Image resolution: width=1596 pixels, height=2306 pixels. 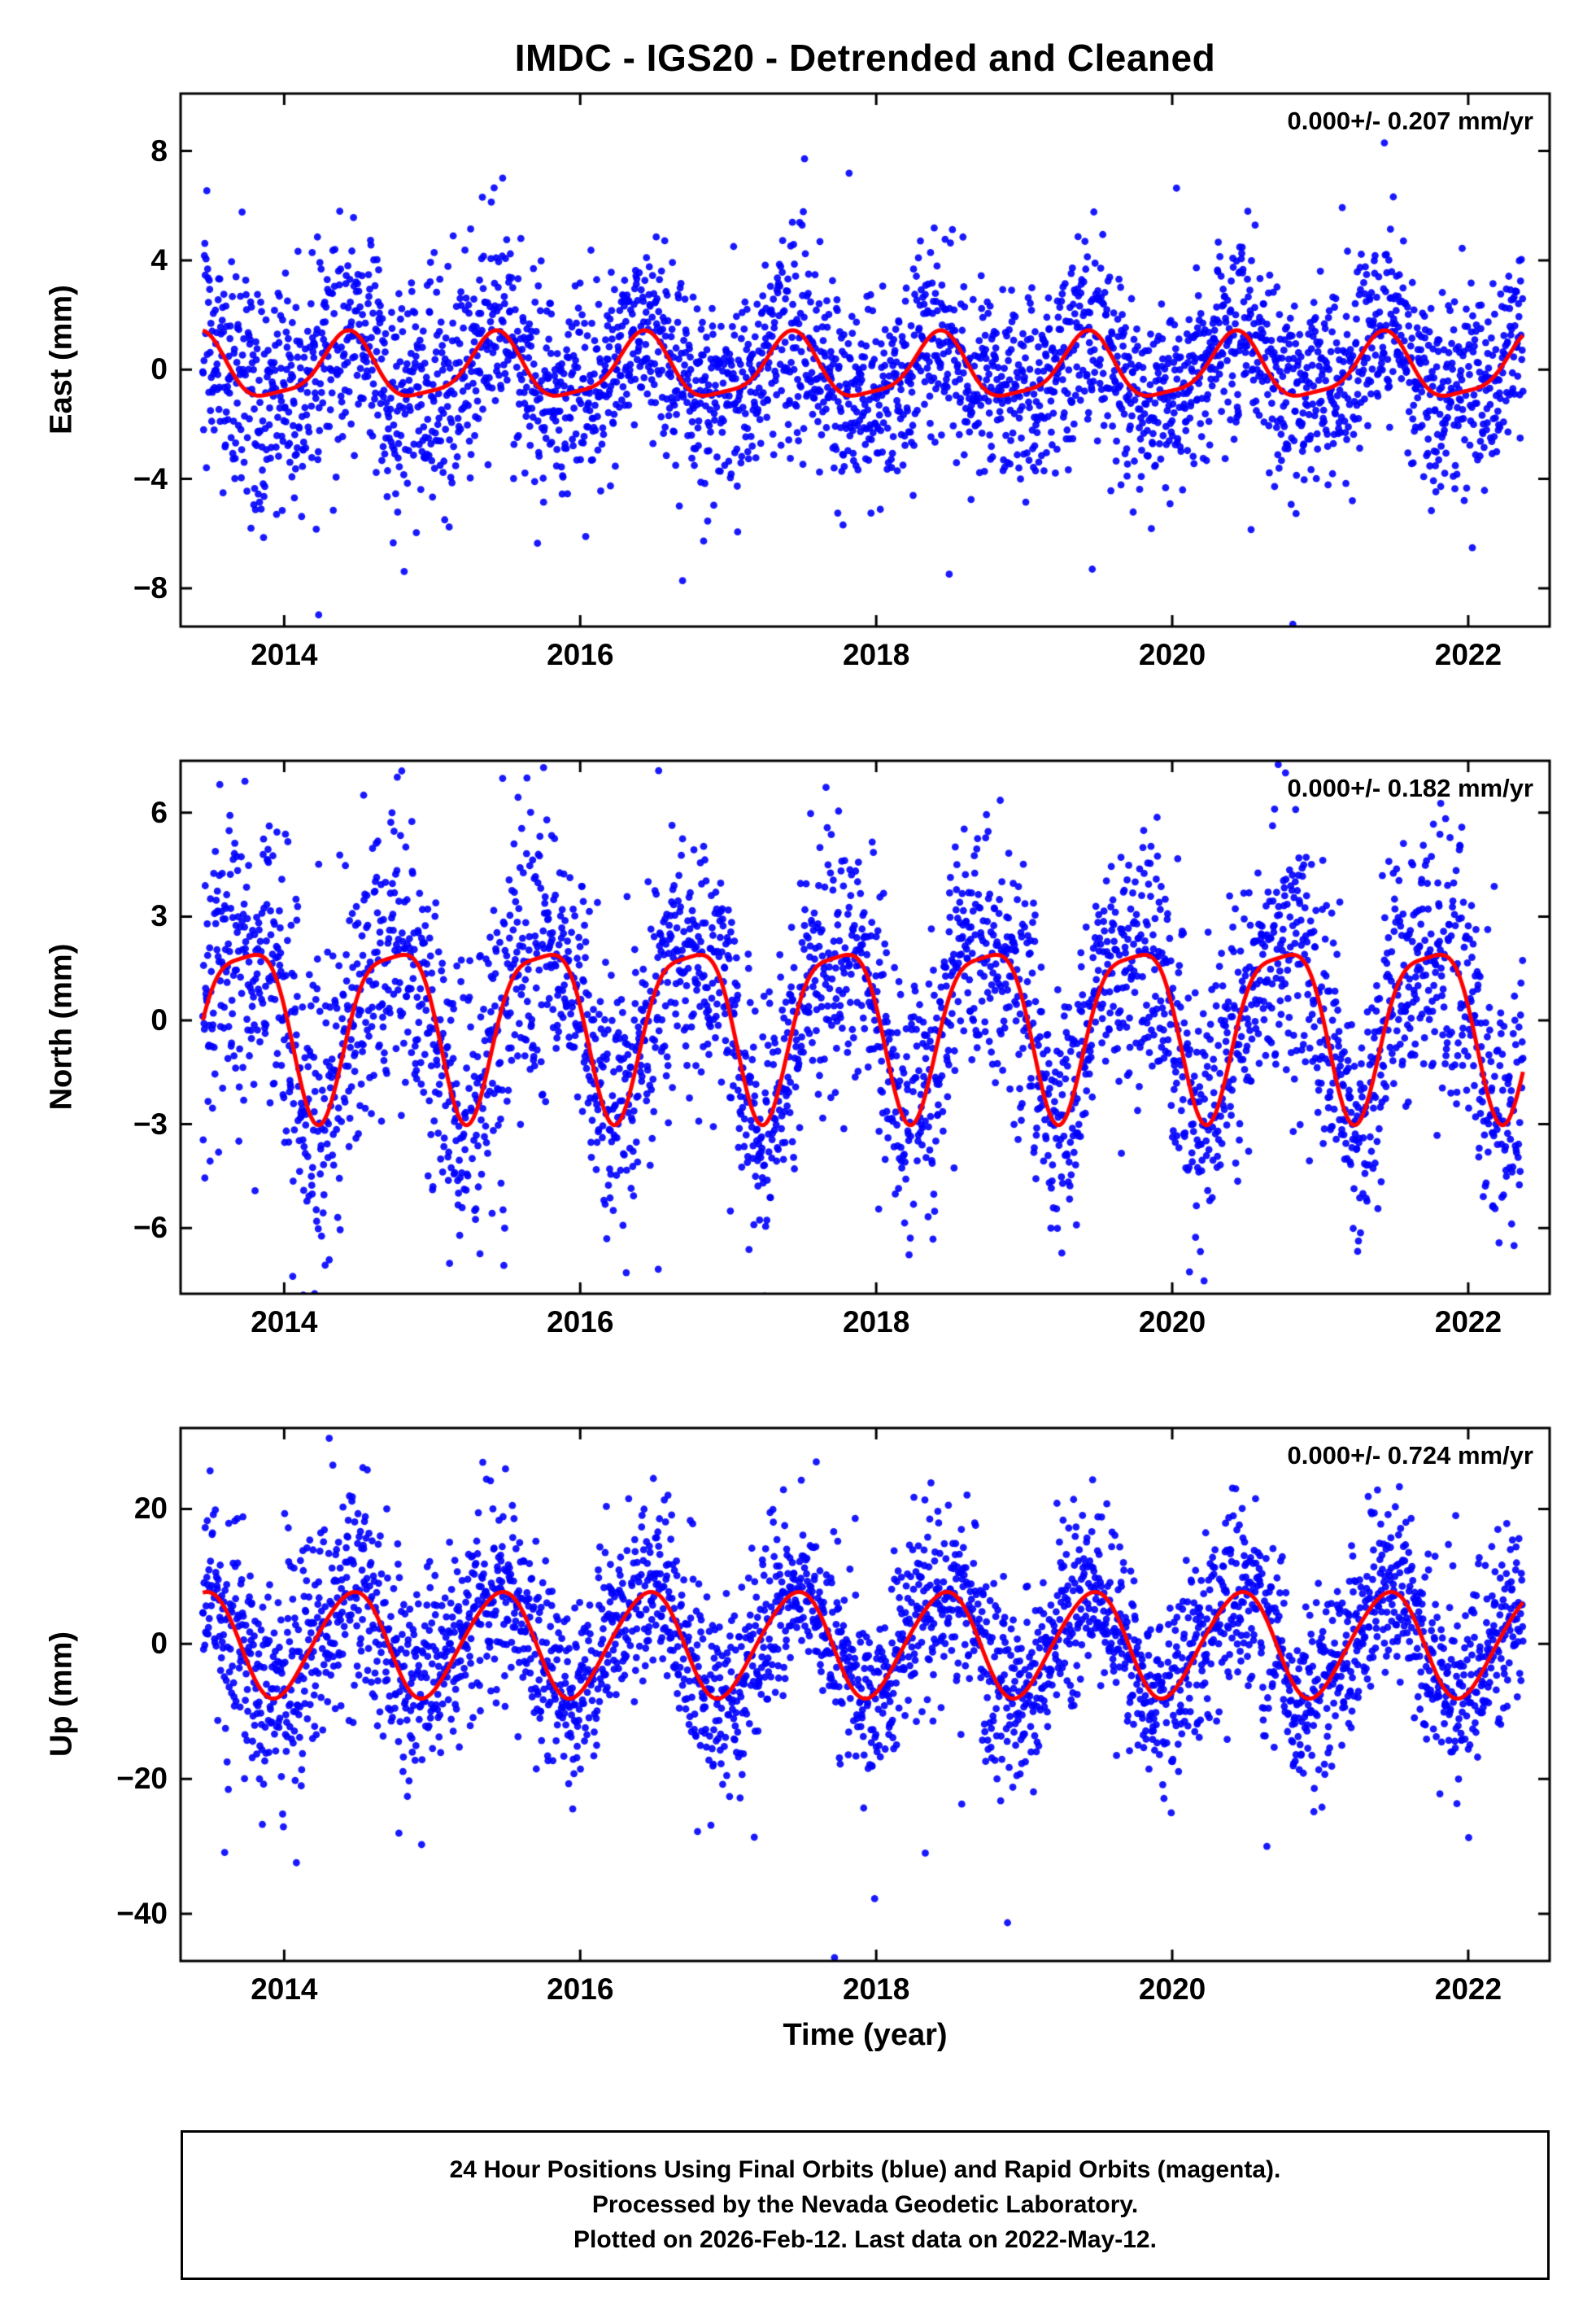 I want to click on east-y-tick-label: 4, so click(x=159, y=259).